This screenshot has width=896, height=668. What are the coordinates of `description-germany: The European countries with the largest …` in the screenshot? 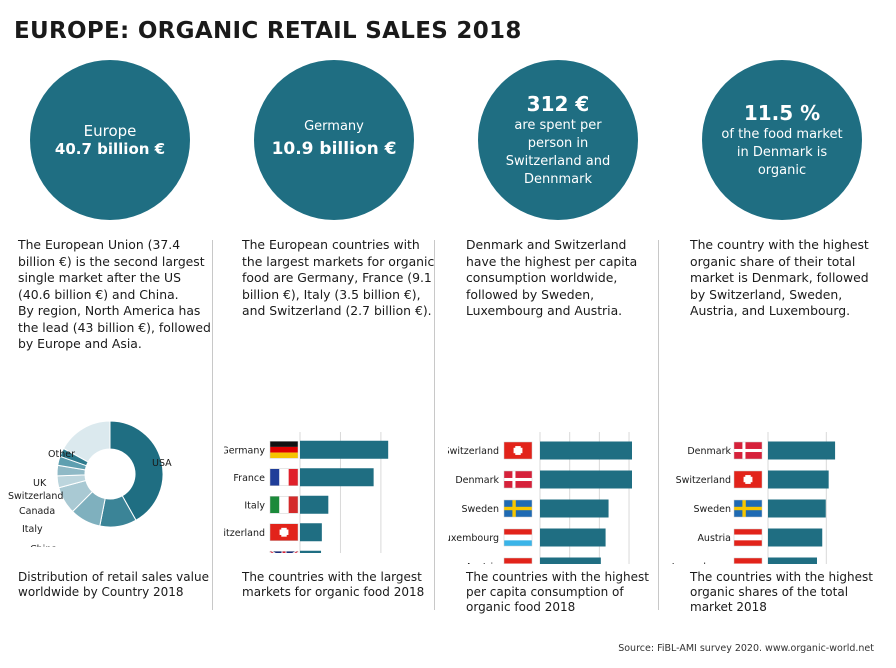 It's located at (339, 278).